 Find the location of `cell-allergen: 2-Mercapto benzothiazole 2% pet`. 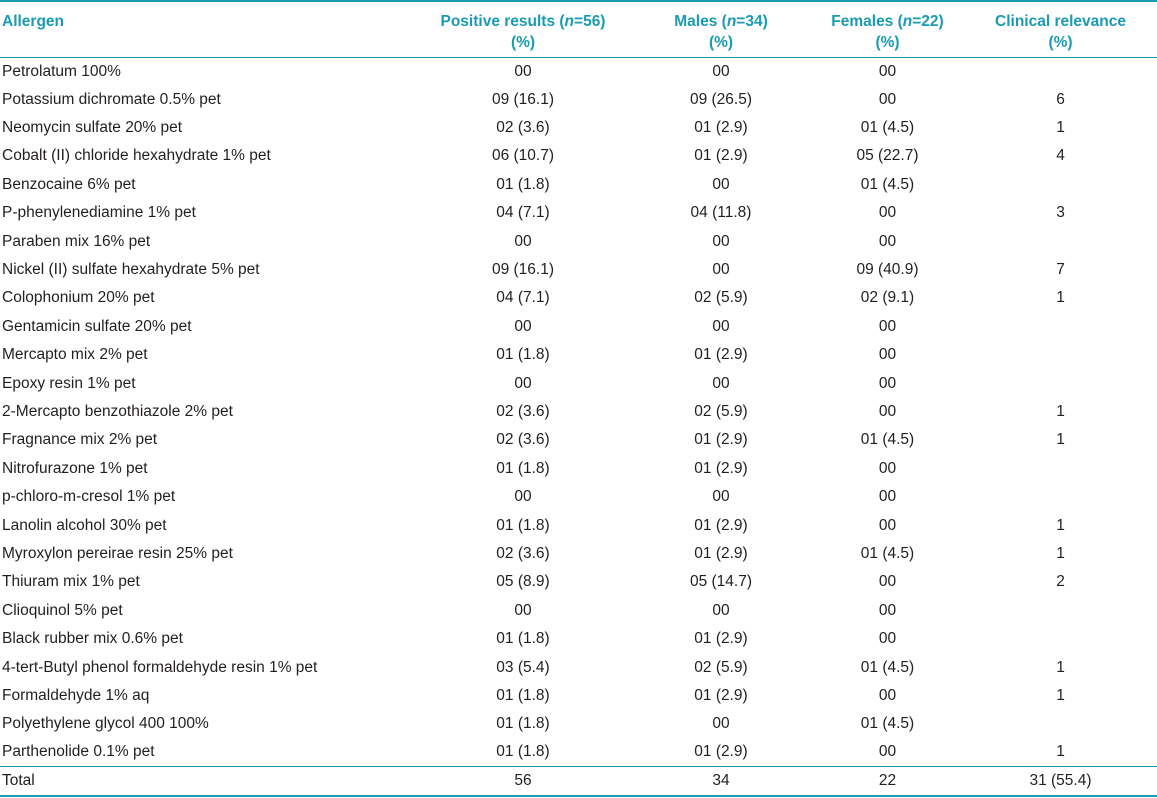

cell-allergen: 2-Mercapto benzothiazole 2% pet is located at coordinates (117, 411).